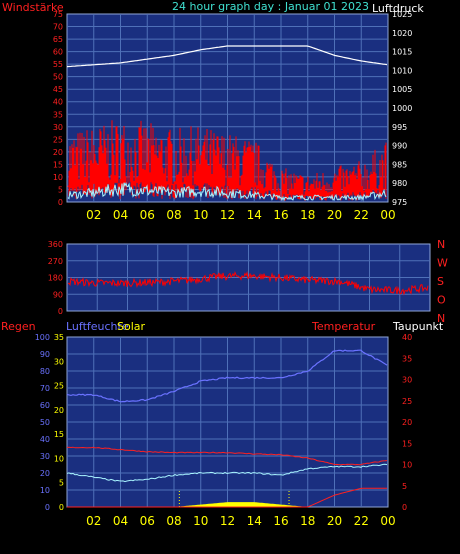 This screenshot has width=460, height=554. What do you see at coordinates (440, 281) in the screenshot?
I see `direction-label: S` at bounding box center [440, 281].